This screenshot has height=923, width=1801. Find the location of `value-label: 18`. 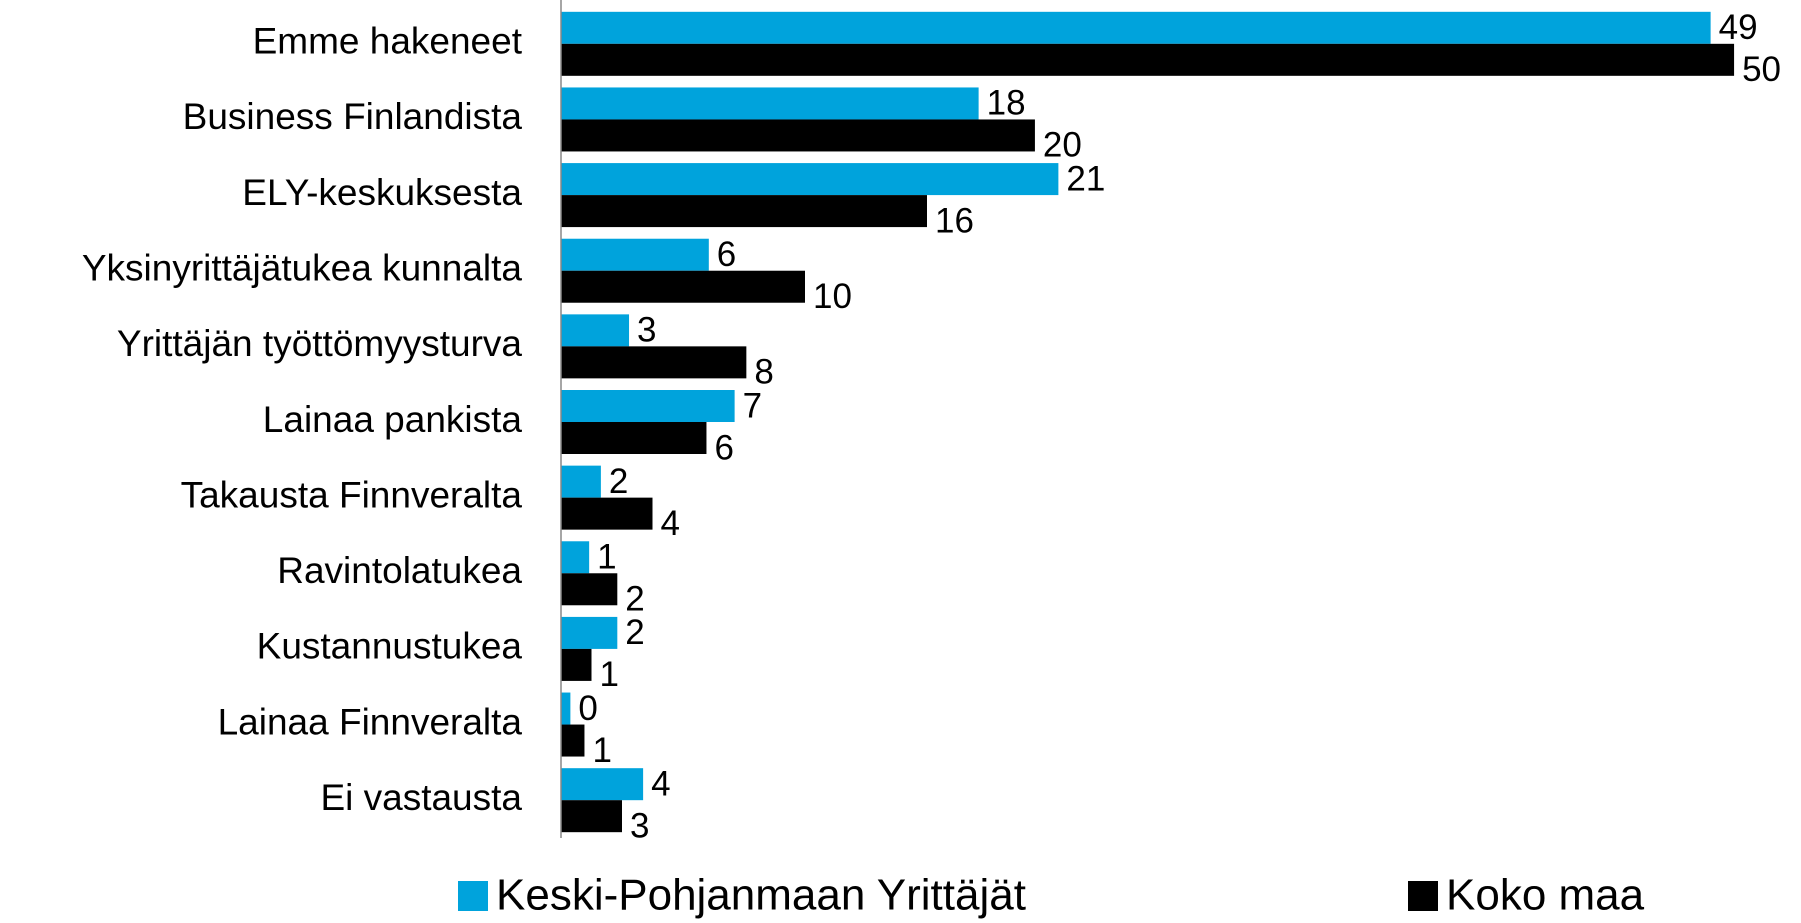

value-label: 18 is located at coordinates (1006, 103).